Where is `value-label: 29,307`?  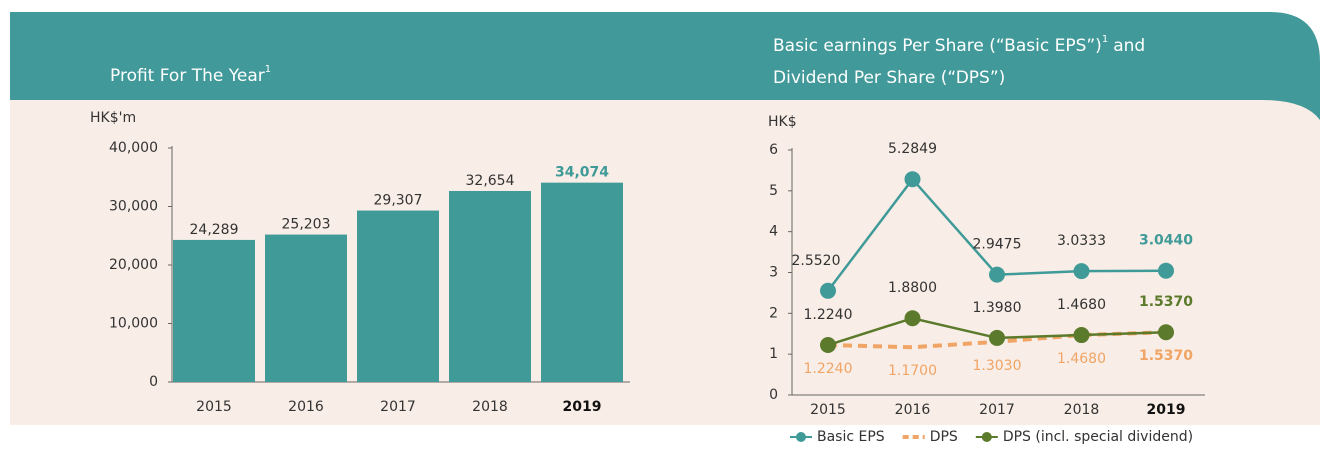 value-label: 29,307 is located at coordinates (398, 201).